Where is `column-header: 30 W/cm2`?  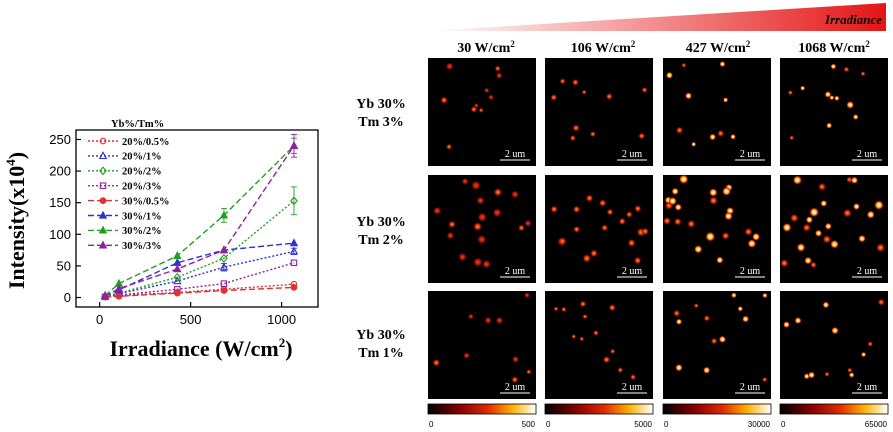 column-header: 30 W/cm2 is located at coordinates (486, 47).